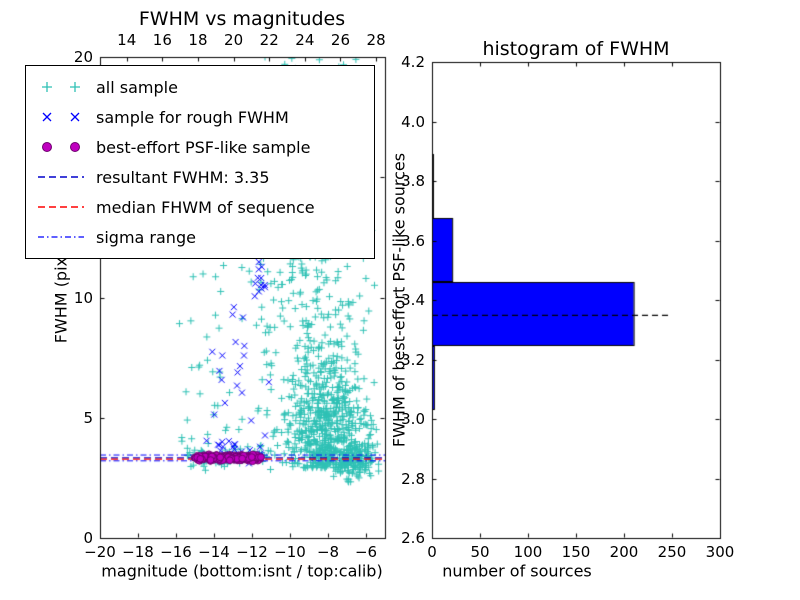 The width and height of the screenshot is (800, 600). Describe the element at coordinates (137, 87) in the screenshot. I see `legend-entry-label: all sample` at that location.